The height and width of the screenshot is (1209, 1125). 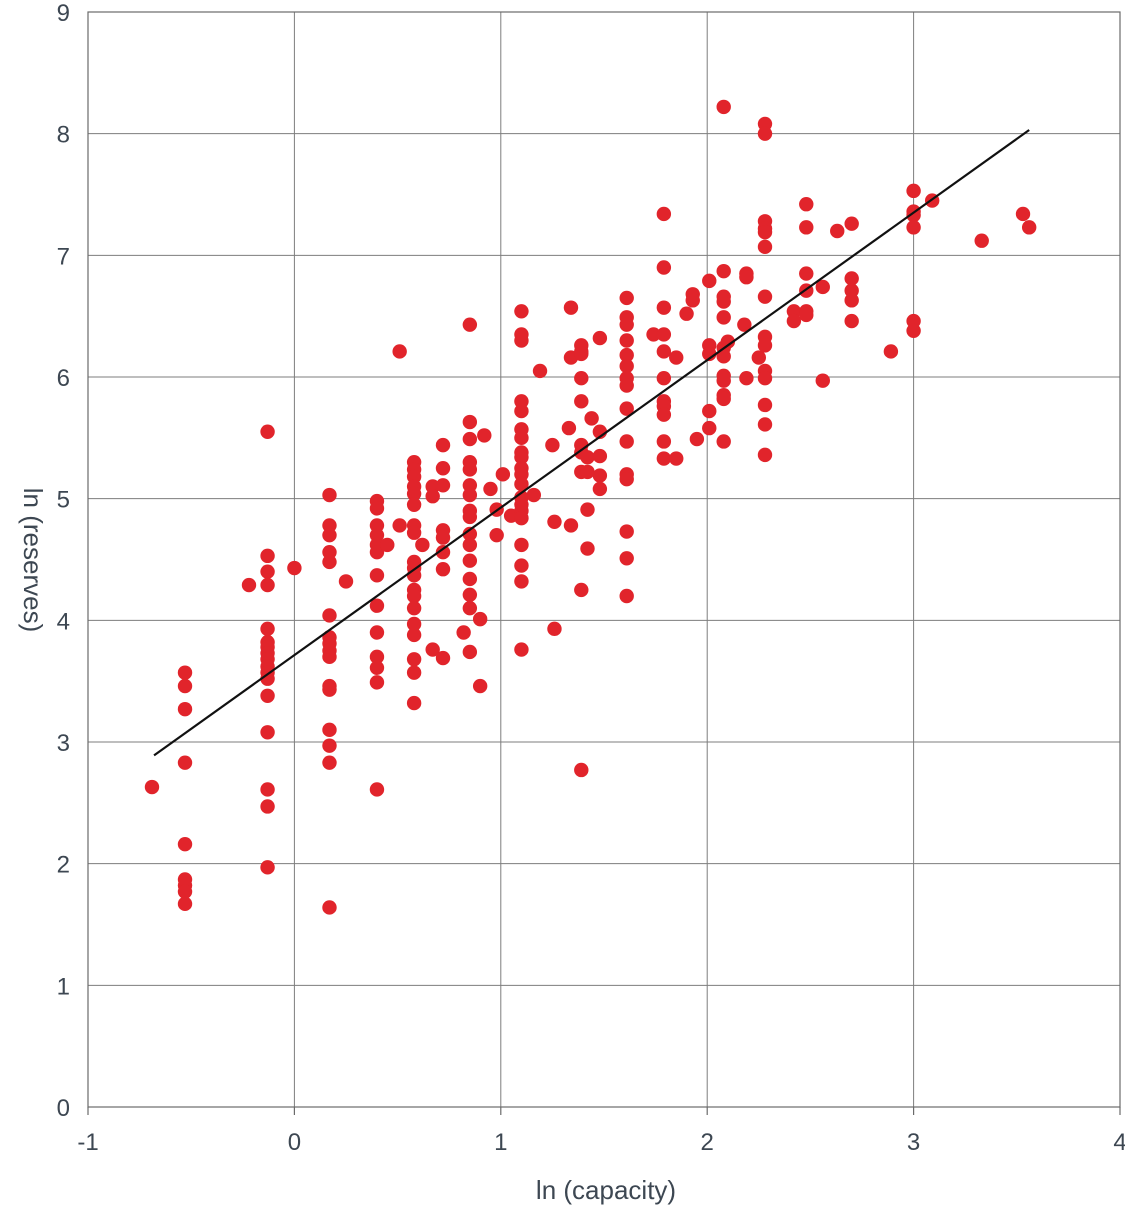 What do you see at coordinates (63, 743) in the screenshot?
I see `y-tick-label: 3` at bounding box center [63, 743].